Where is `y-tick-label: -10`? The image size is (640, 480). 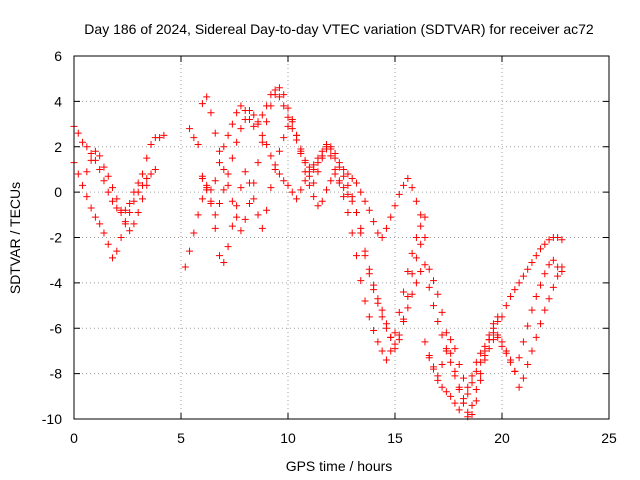
y-tick-label: -10 is located at coordinates (52, 419).